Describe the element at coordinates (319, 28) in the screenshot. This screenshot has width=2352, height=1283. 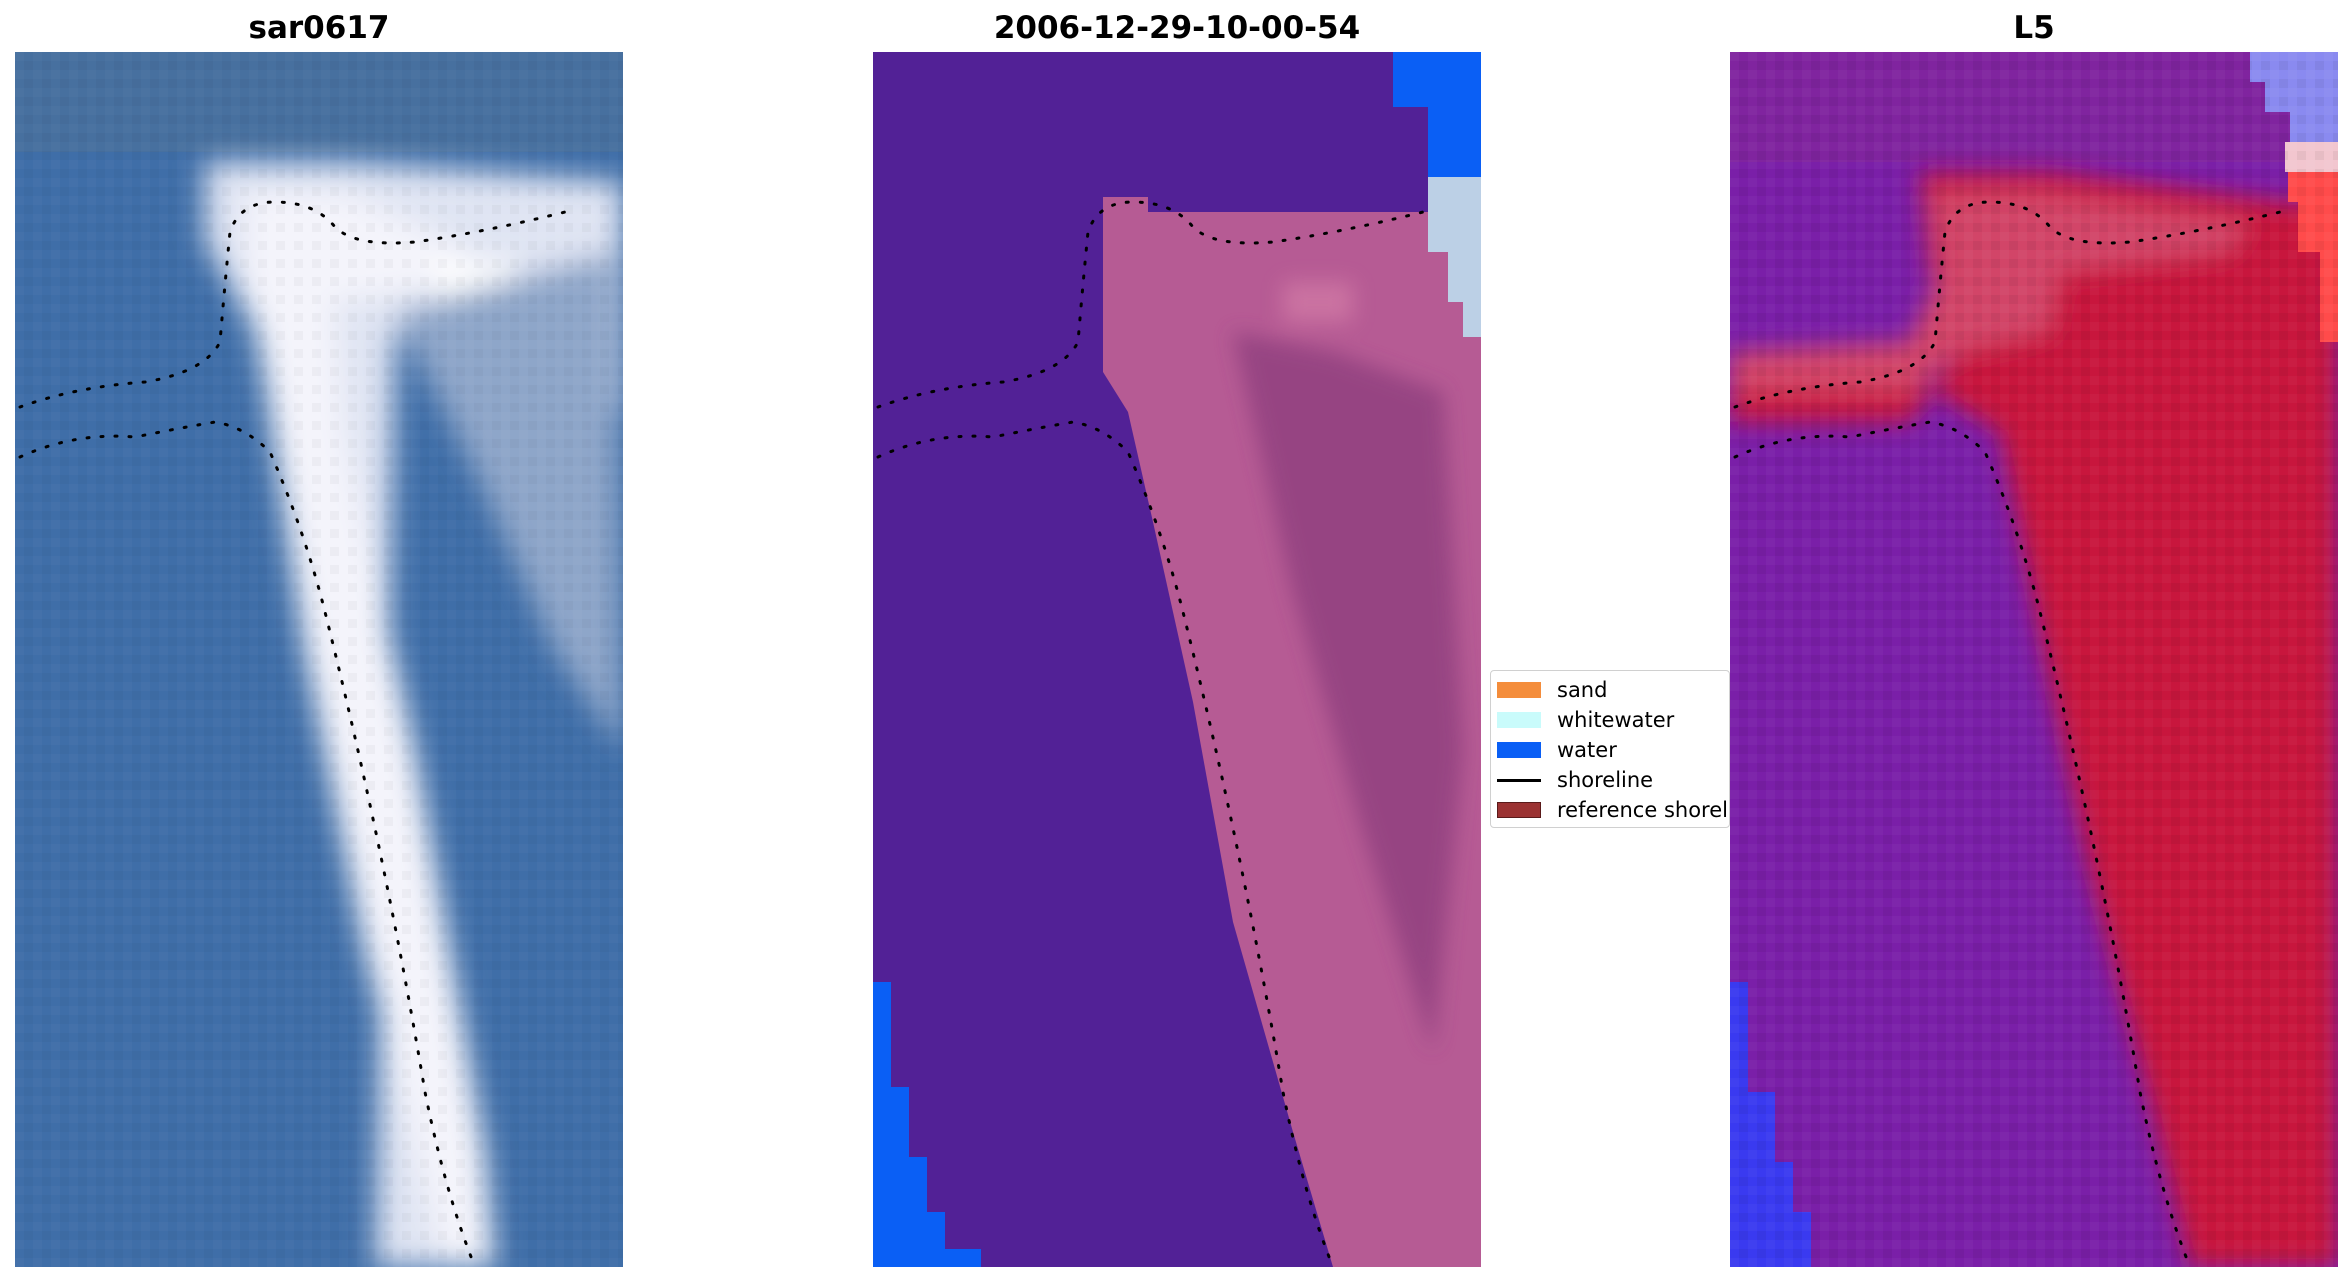
I see `panel-title-rgb: sar0617` at that location.